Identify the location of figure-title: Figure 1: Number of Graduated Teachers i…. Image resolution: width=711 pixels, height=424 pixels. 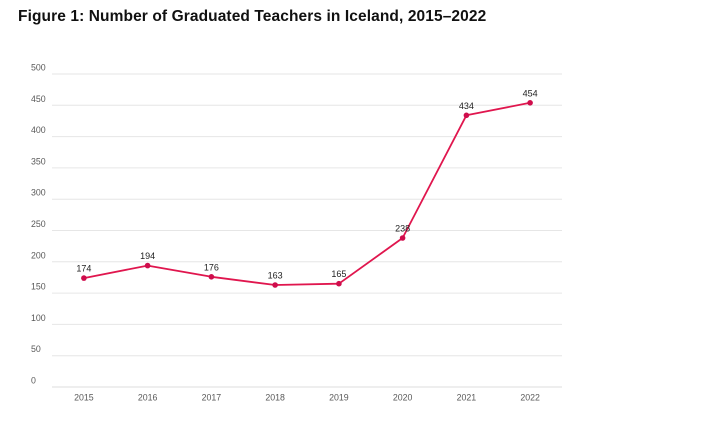
(252, 16).